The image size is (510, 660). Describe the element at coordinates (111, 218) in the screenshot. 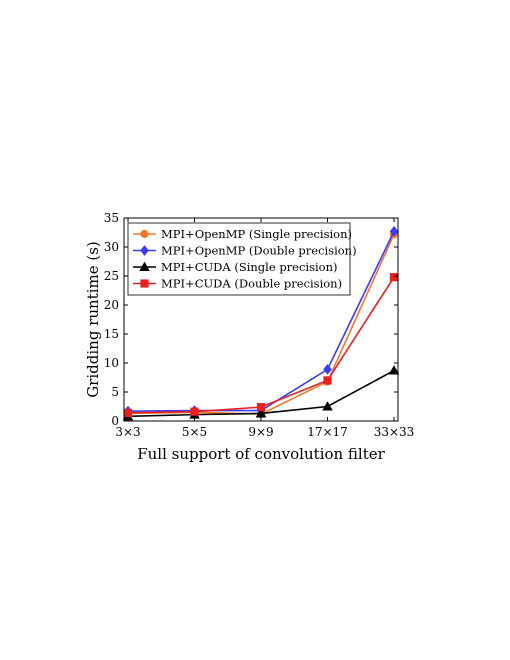

I see `y-tick-label: 35` at that location.